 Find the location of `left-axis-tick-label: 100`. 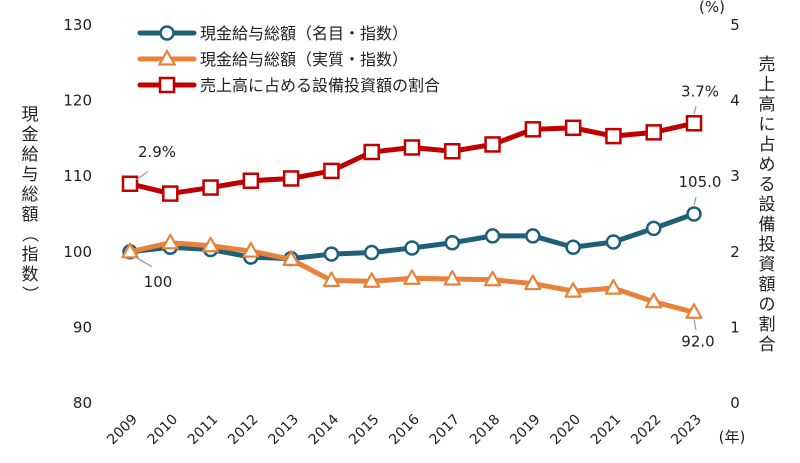

left-axis-tick-label: 100 is located at coordinates (77, 252).